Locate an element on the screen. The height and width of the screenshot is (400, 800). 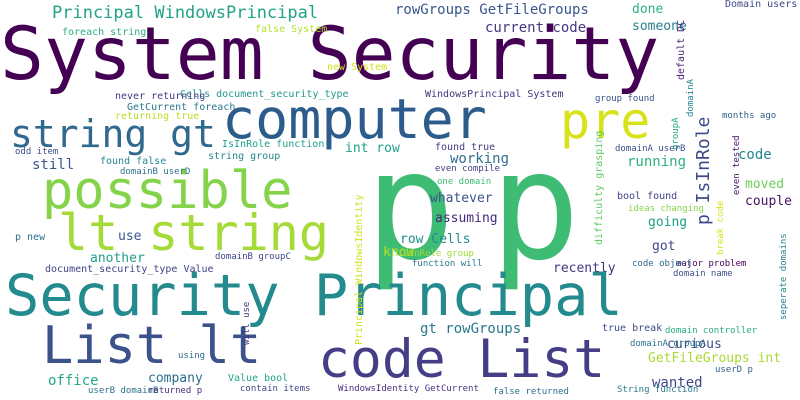
word: even compile is located at coordinates (467, 169).